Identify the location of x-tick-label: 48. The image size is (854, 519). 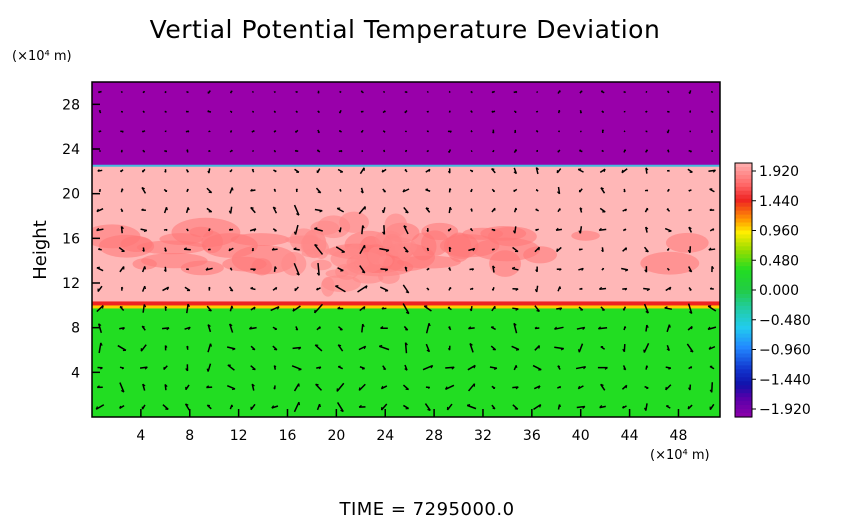
(679, 436).